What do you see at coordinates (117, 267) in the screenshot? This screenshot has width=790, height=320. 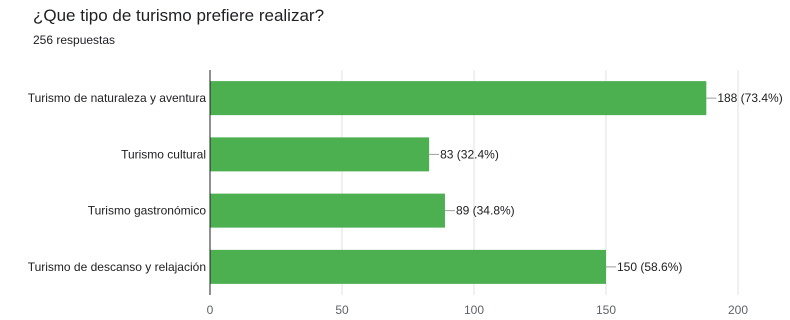 I see `category-label: Turismo de descanso y relajación` at bounding box center [117, 267].